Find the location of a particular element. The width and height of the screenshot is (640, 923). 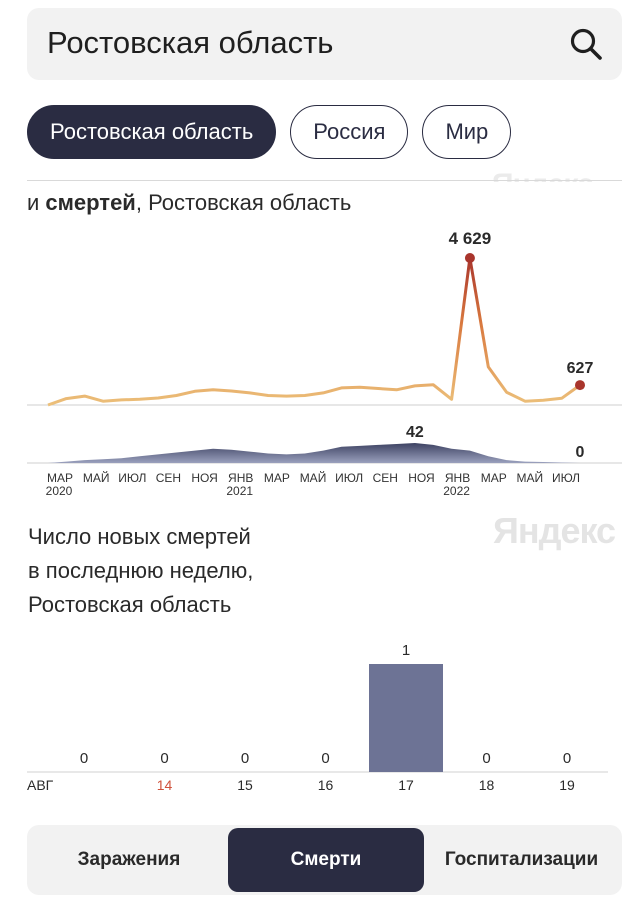

deaths-title-line-3: Ростовская область is located at coordinates (130, 604).